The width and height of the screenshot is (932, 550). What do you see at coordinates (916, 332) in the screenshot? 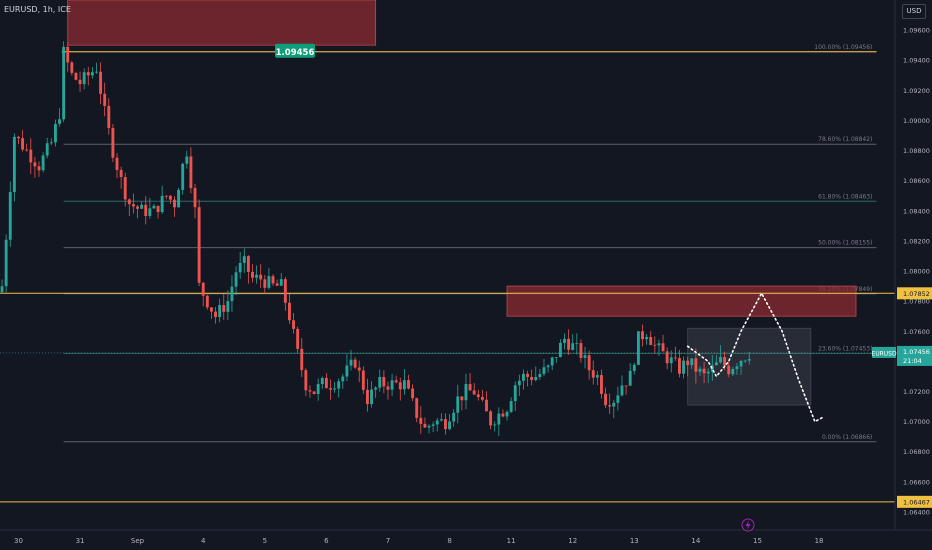
I see `price-tick-label: 1.07600` at bounding box center [916, 332].